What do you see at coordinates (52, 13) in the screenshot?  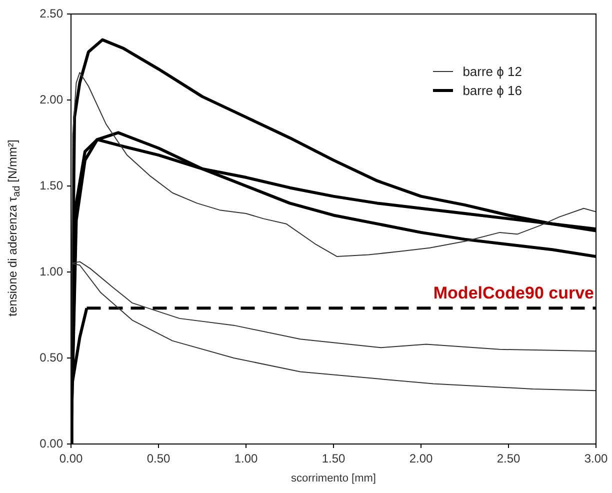 I see `y-tick-label: 2.50` at bounding box center [52, 13].